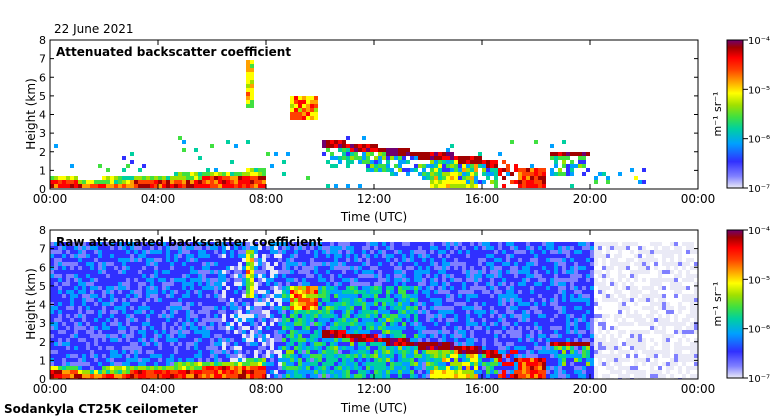 The image size is (780, 420). What do you see at coordinates (373, 217) in the screenshot?
I see `x-axis-label: Time (UTC)` at bounding box center [373, 217].